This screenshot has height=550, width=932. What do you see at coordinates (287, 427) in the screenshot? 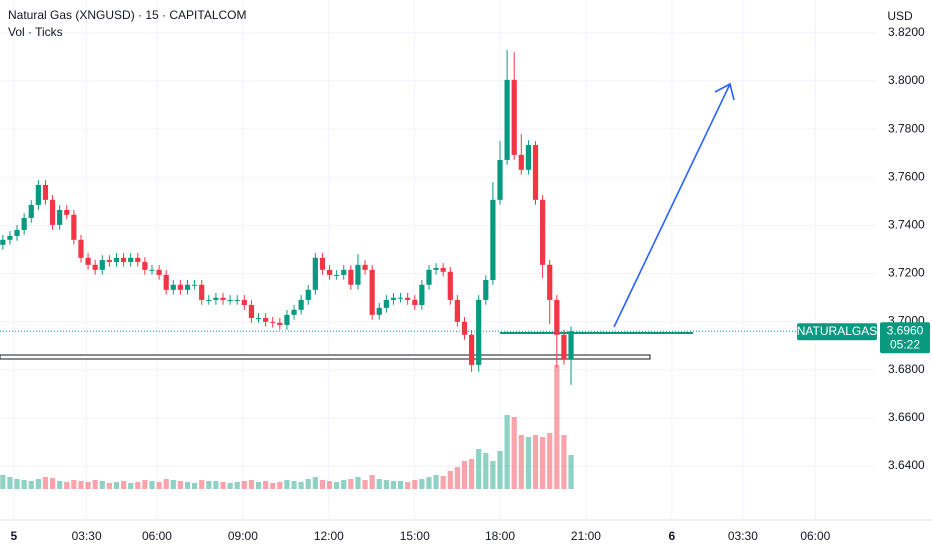
I see `volume-pane` at bounding box center [287, 427].